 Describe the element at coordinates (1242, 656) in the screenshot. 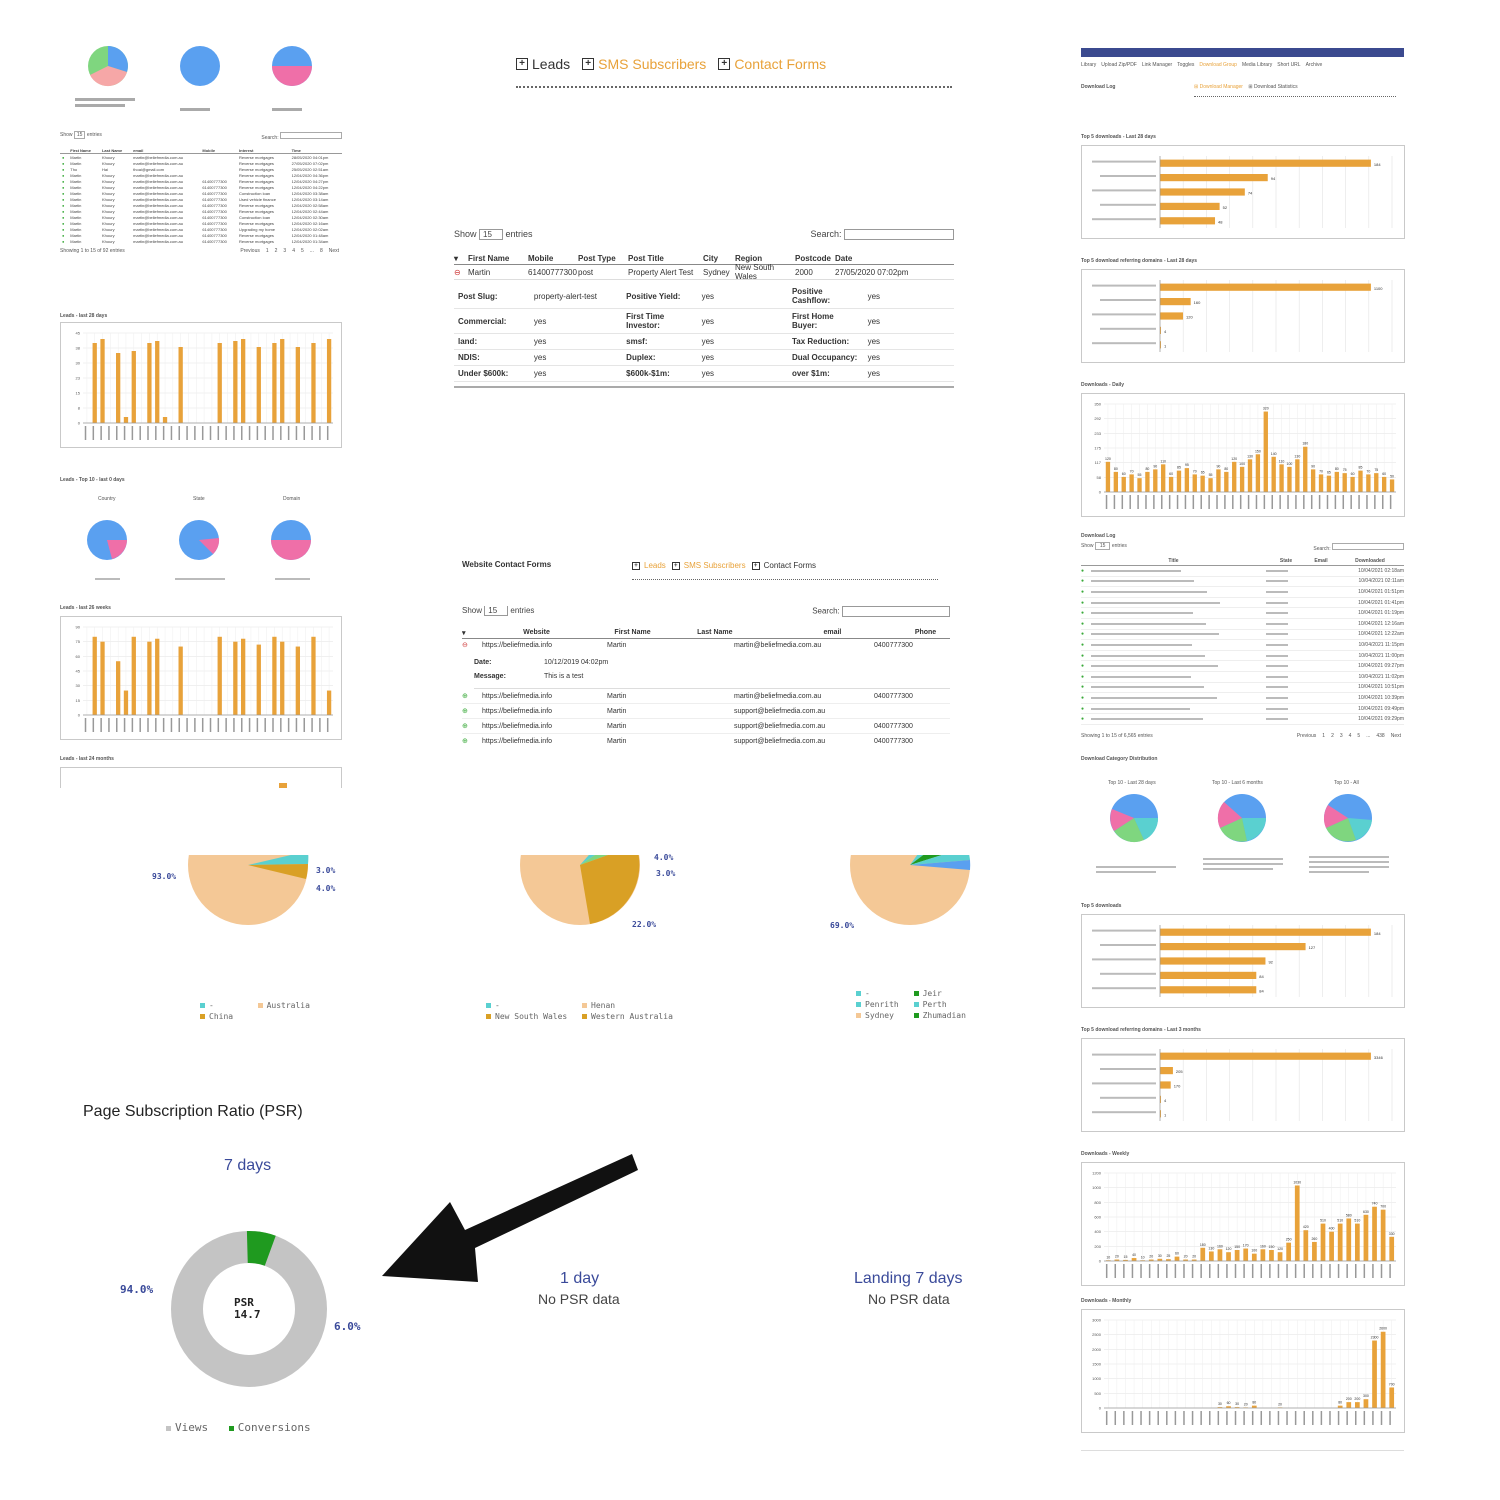

I see `table-row: ● 10/04/2021 11:00pm` at that location.